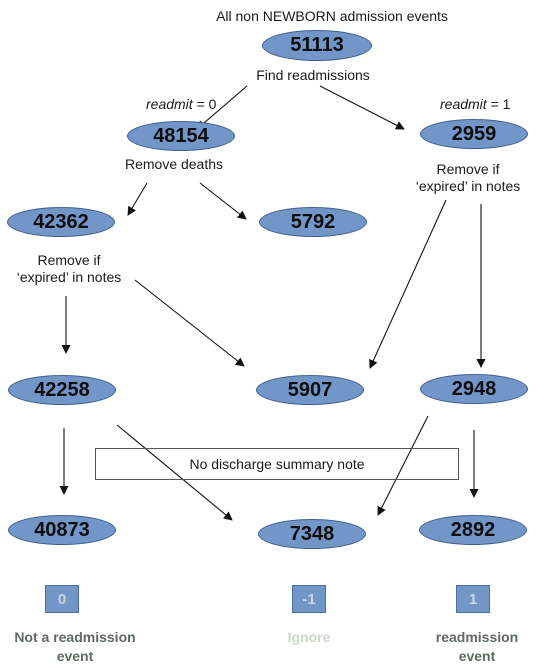 The image size is (536, 667). Describe the element at coordinates (174, 472) in the screenshot. I see `arrow-left-mid-to-center-bottom` at that location.